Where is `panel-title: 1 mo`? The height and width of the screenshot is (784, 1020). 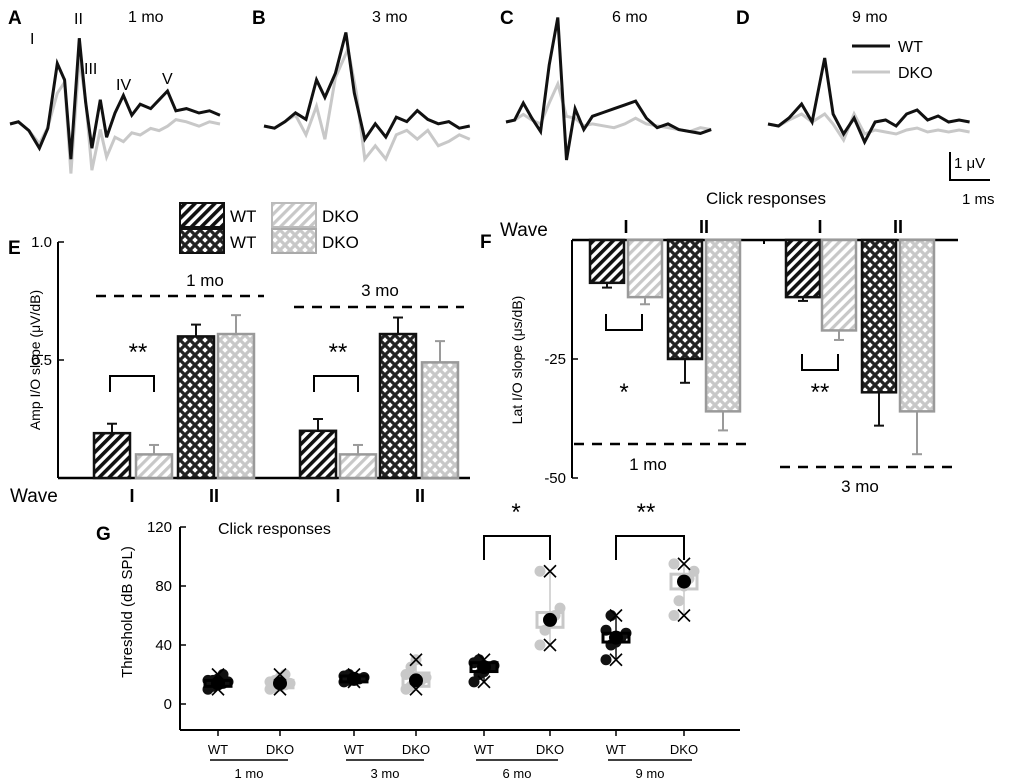 panel-title: 1 mo is located at coordinates (146, 17).